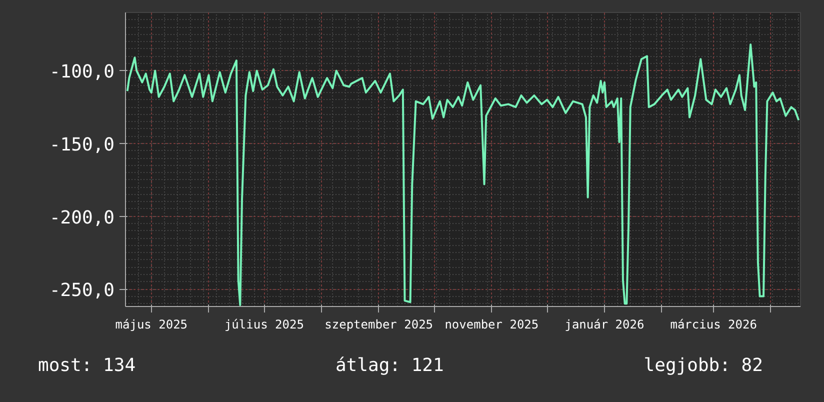 The height and width of the screenshot is (402, 824). What do you see at coordinates (491, 325) in the screenshot?
I see `x-tick-label: november 2025` at bounding box center [491, 325].